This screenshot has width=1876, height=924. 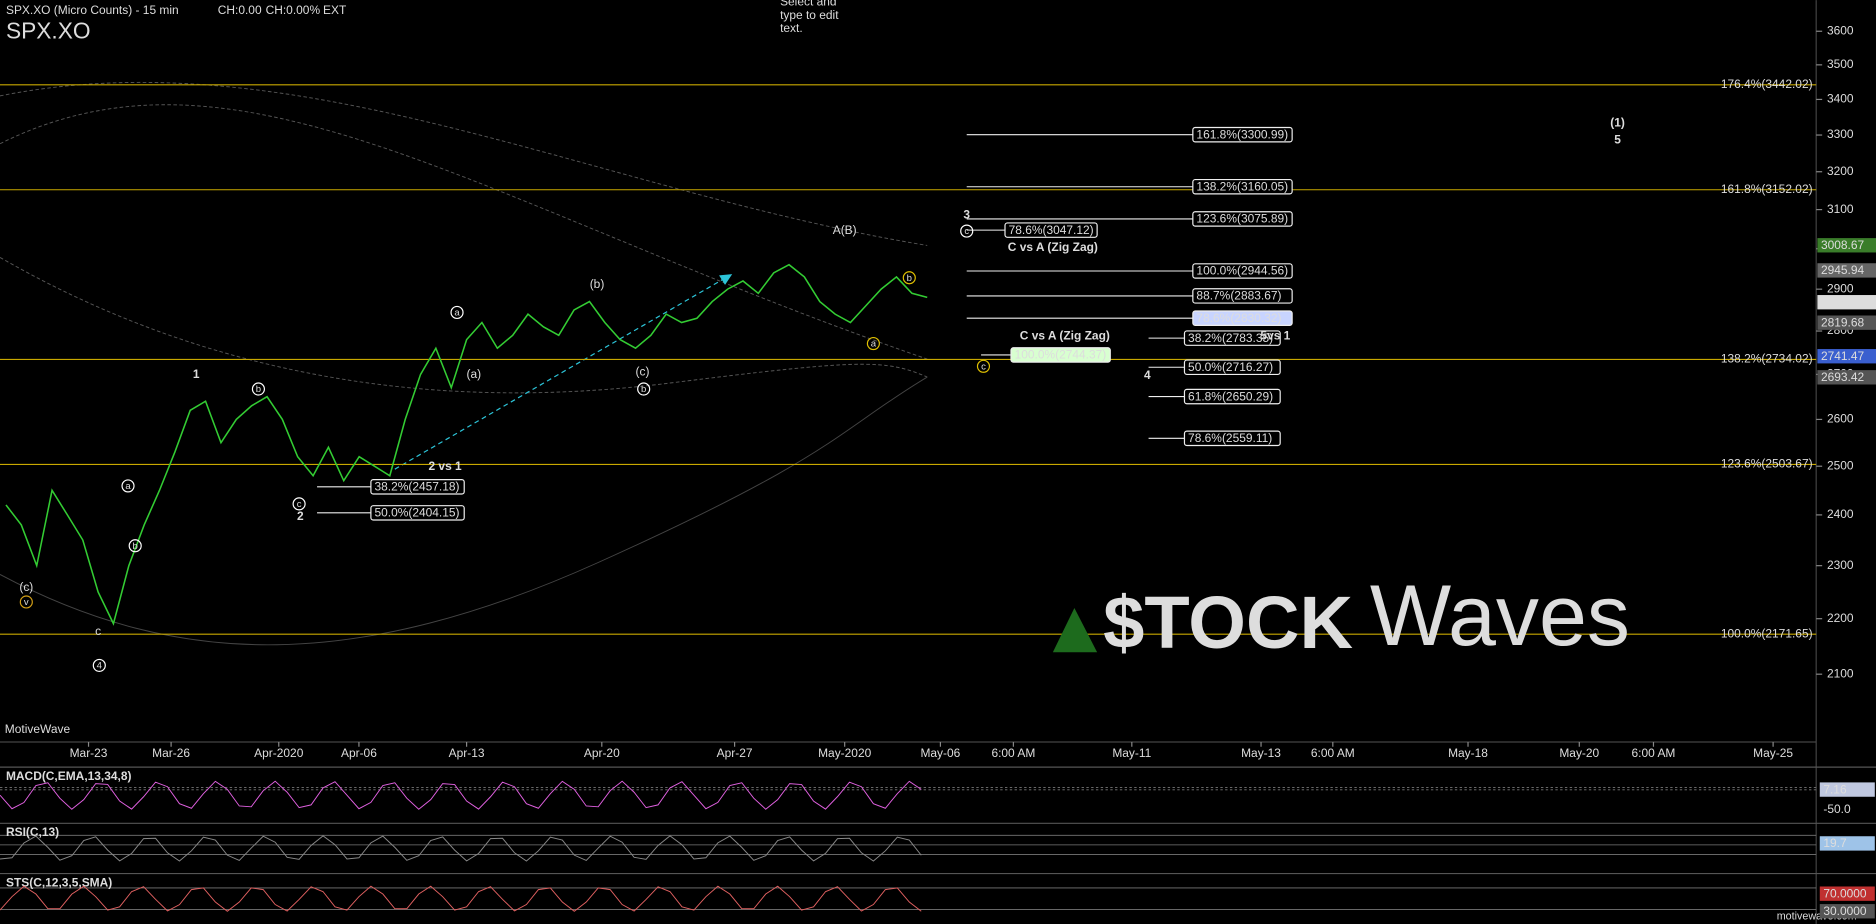 I want to click on wave-label: A(B), so click(x=845, y=230).